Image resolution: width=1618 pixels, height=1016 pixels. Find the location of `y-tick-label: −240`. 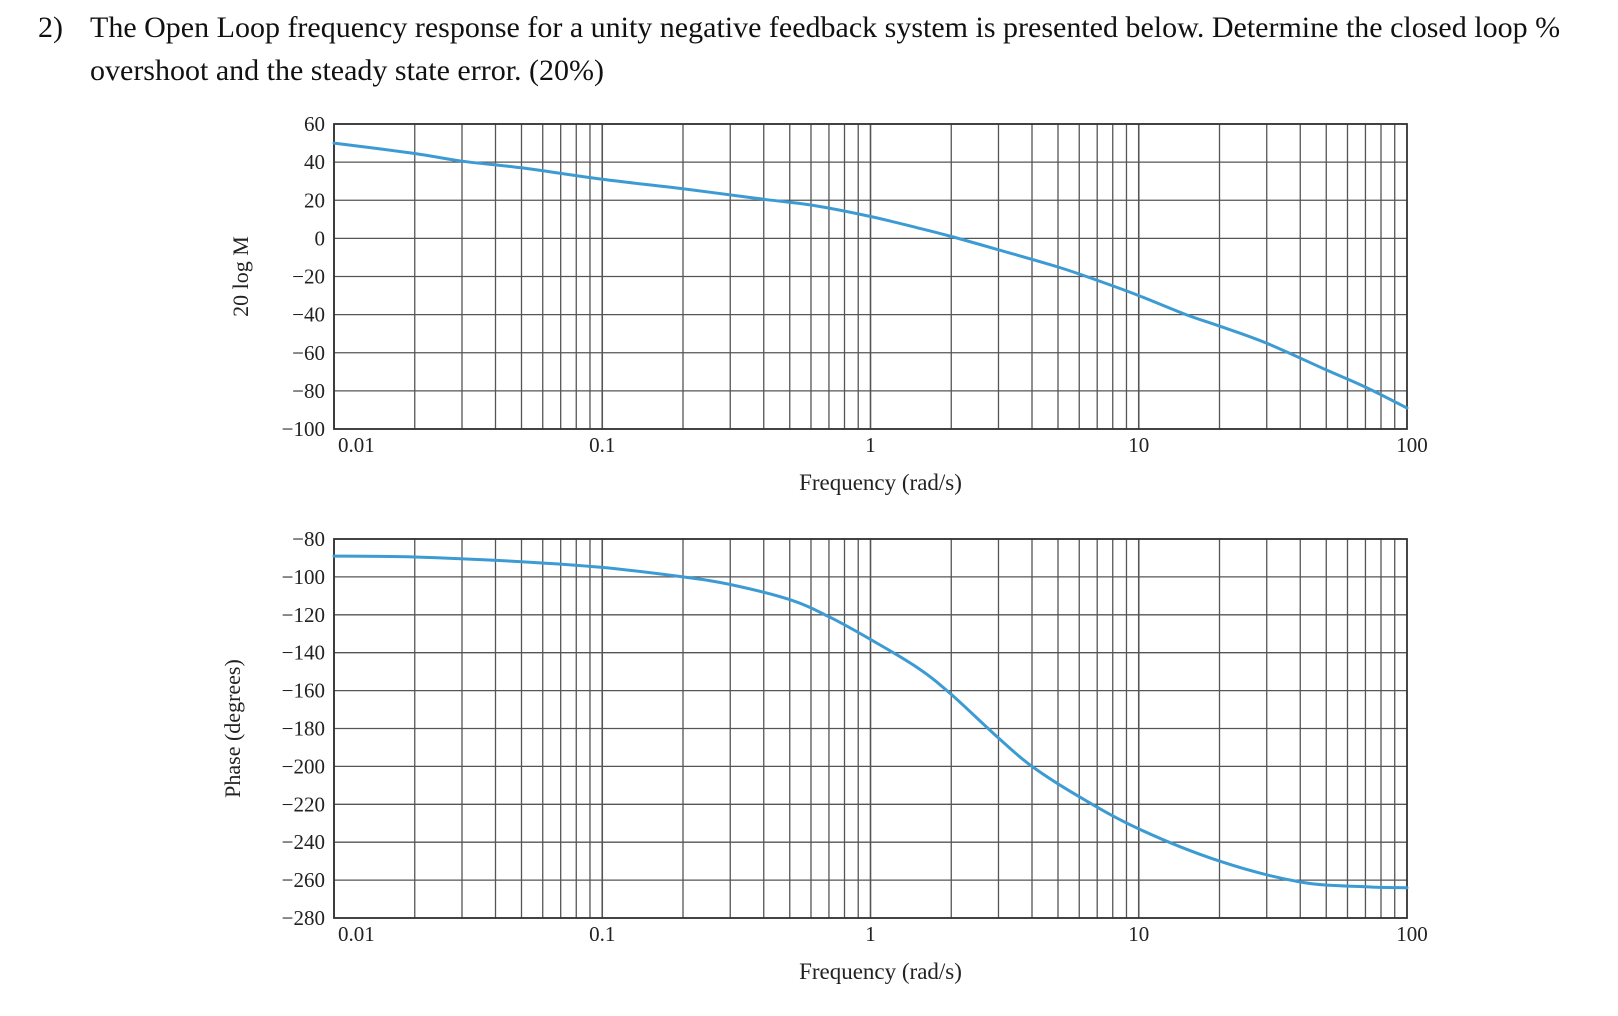

y-tick-label: −240 is located at coordinates (303, 842).